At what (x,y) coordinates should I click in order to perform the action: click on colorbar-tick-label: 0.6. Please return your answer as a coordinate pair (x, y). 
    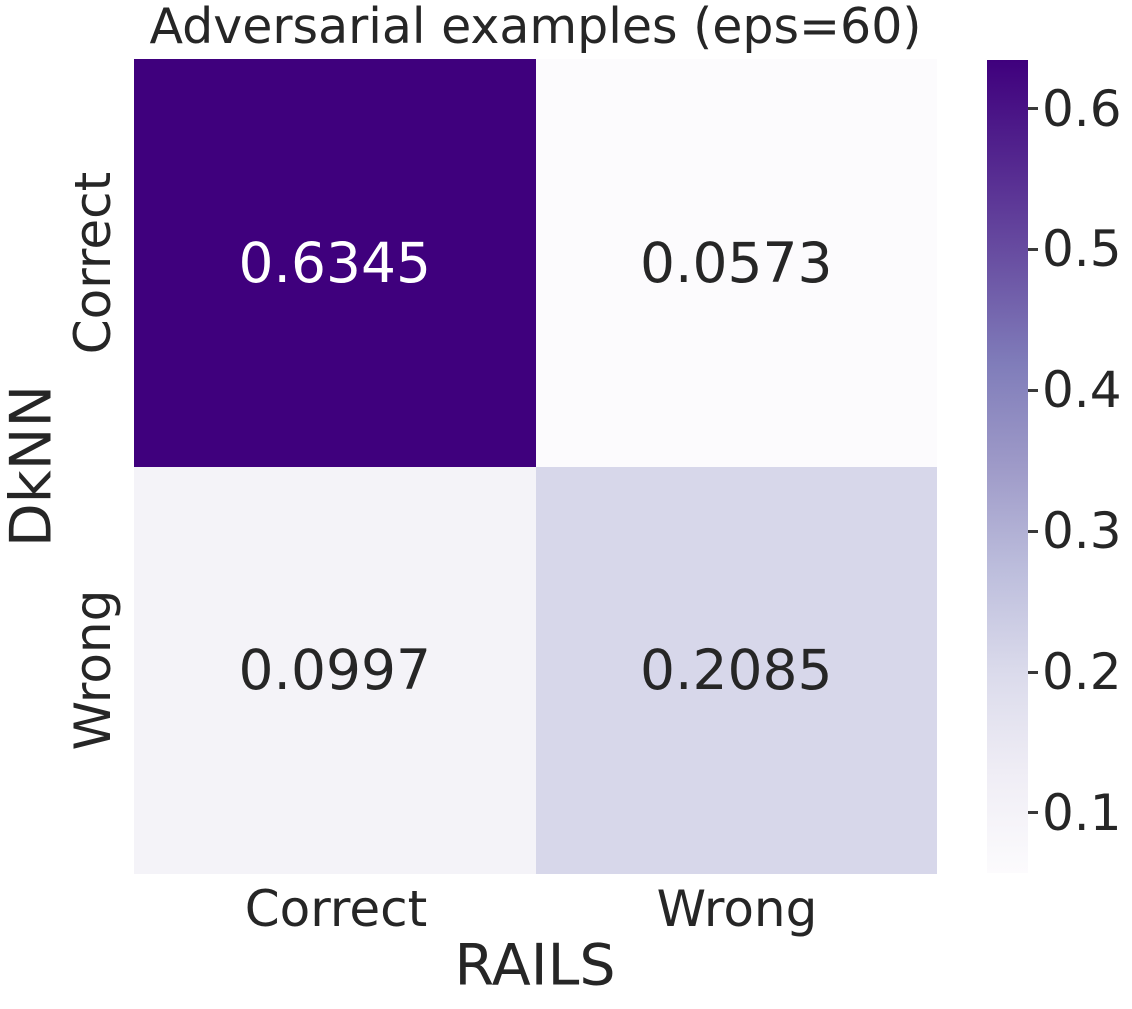
    Looking at the image, I should click on (1082, 108).